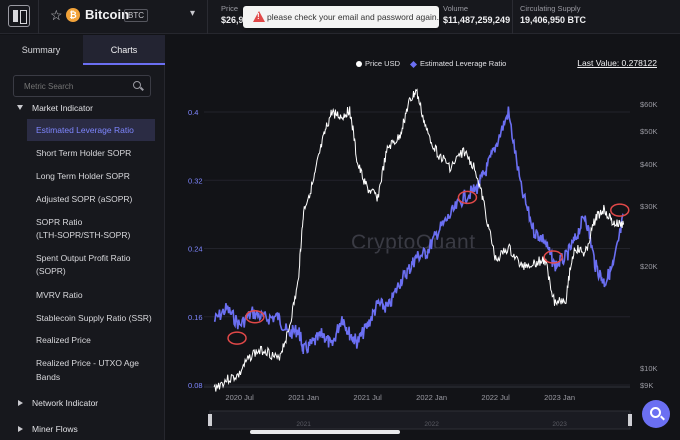 The width and height of the screenshot is (680, 440). Describe the element at coordinates (84, 153) in the screenshot. I see `menu-item-sth-sopr: Short Term Holder SOPR` at that location.